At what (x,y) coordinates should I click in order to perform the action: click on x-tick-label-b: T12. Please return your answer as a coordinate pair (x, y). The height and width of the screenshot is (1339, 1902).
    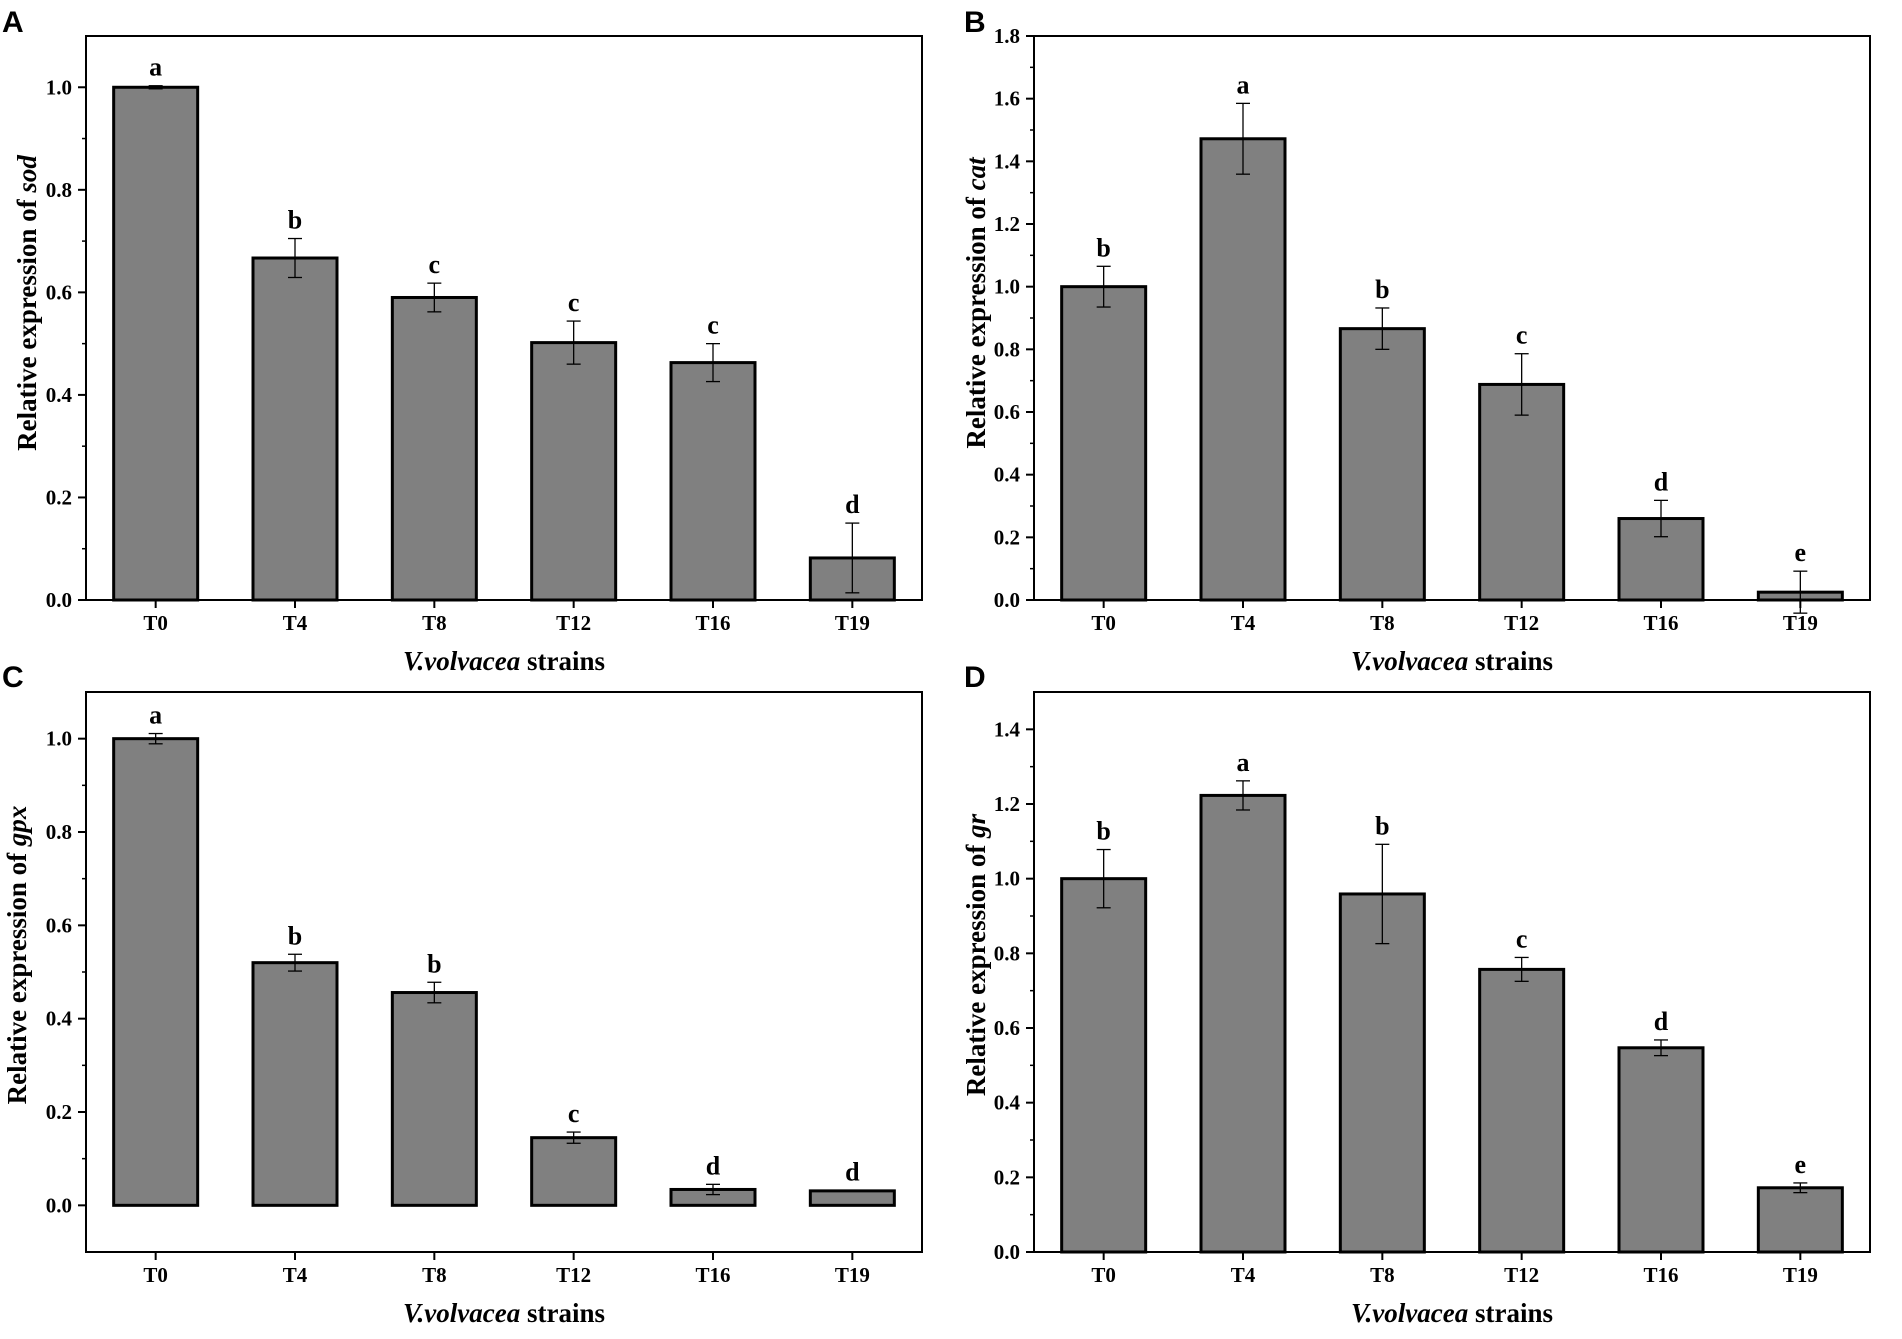
    Looking at the image, I should click on (1521, 623).